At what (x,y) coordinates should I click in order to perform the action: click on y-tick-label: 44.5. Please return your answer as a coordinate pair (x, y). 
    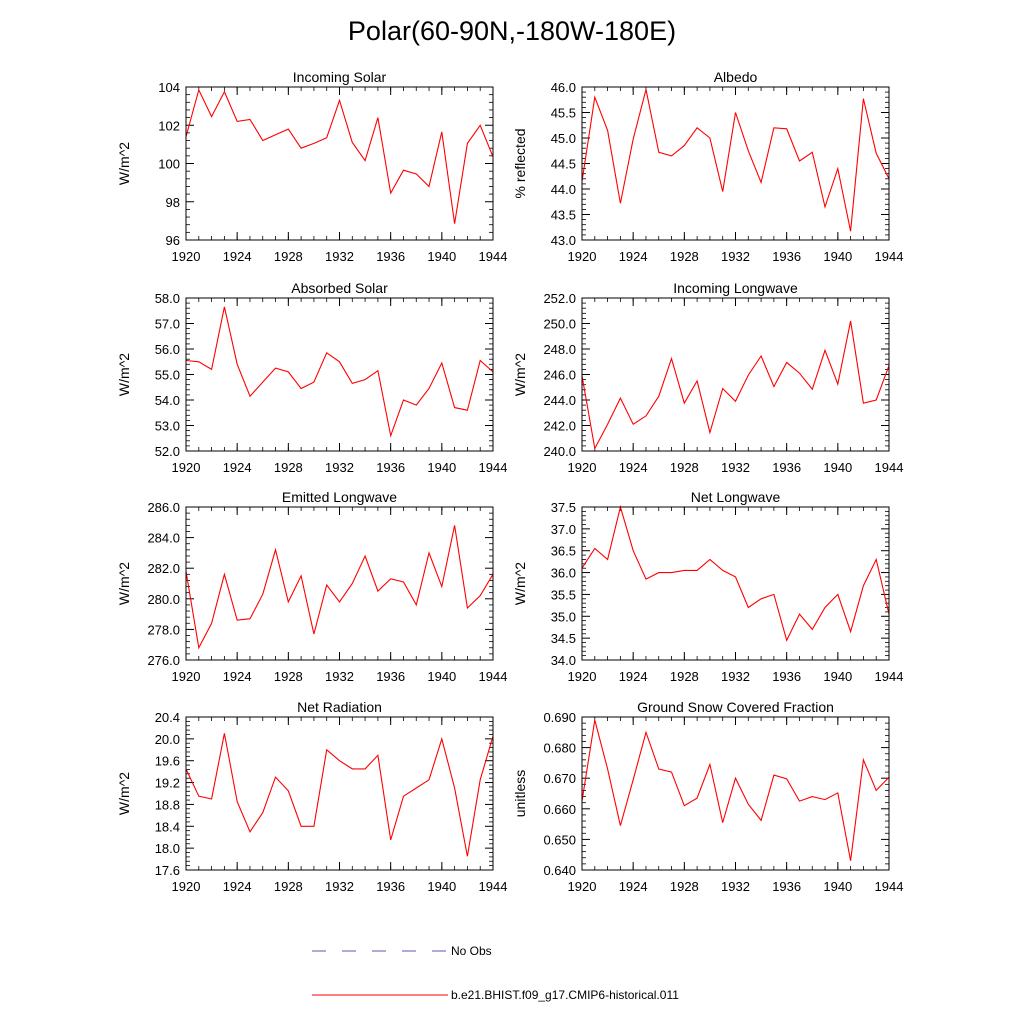
    Looking at the image, I should click on (563, 164).